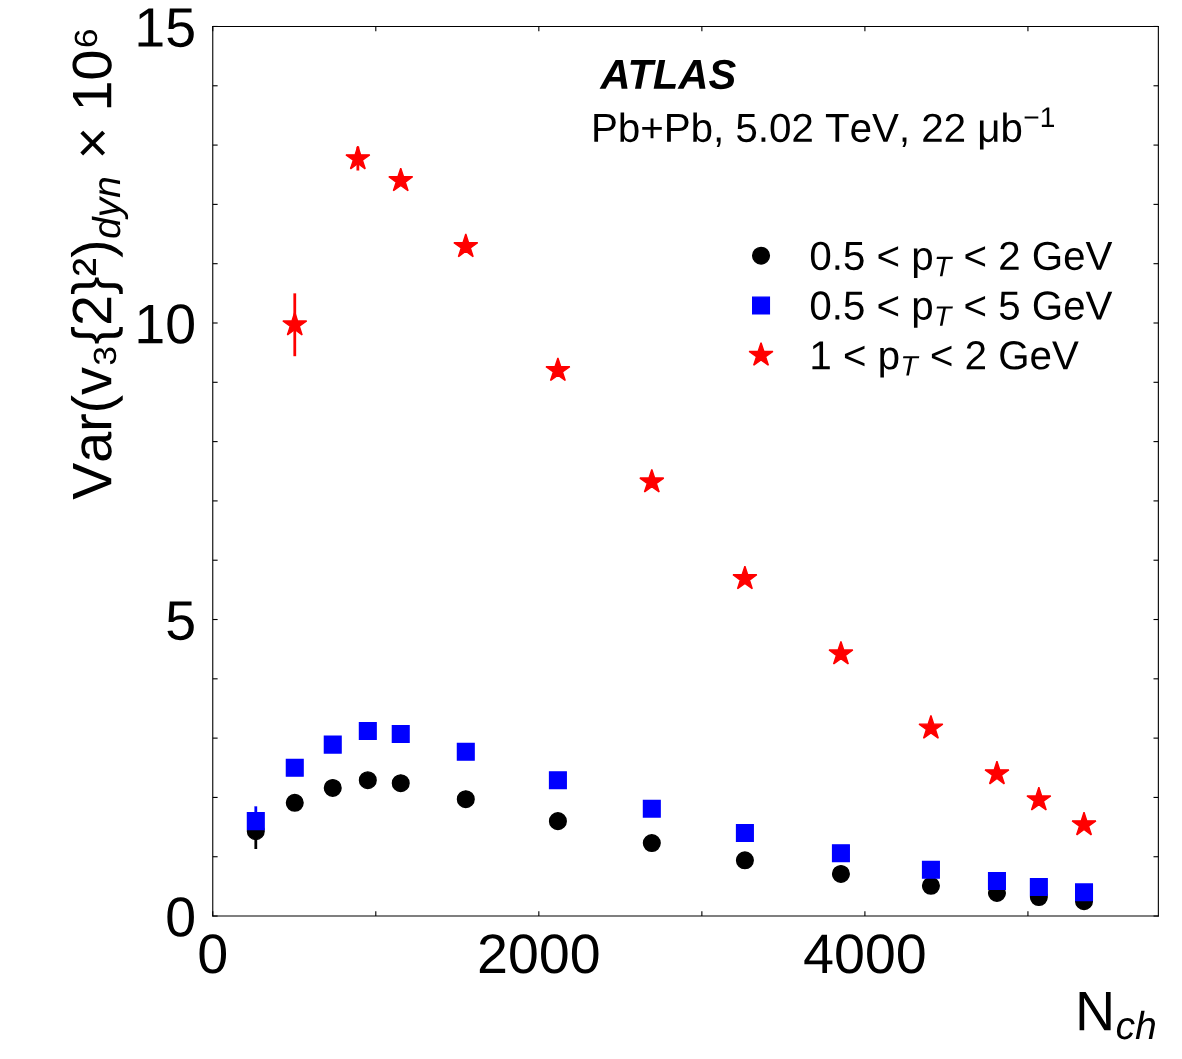 The height and width of the screenshot is (1059, 1182). Describe the element at coordinates (539, 954) in the screenshot. I see `x-tick-label: 2000` at that location.